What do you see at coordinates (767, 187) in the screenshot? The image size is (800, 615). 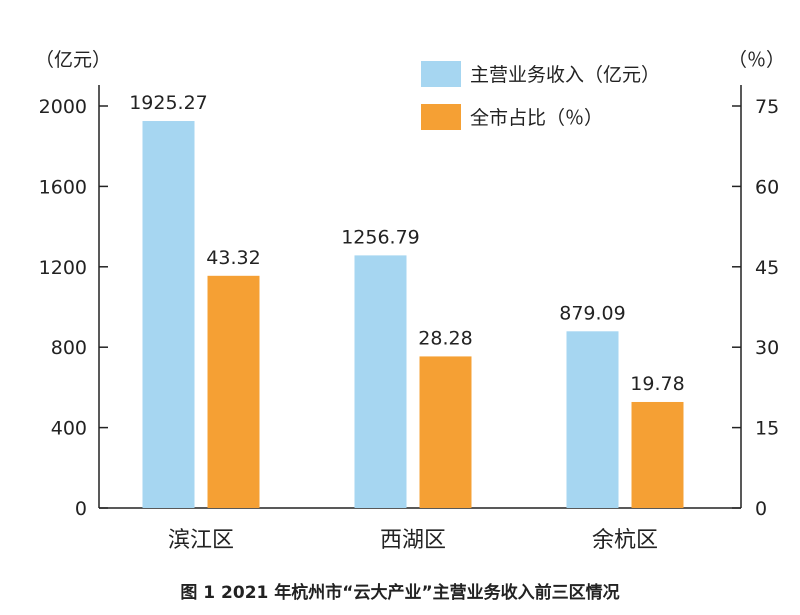 I see `right-tick-label: 60` at bounding box center [767, 187].